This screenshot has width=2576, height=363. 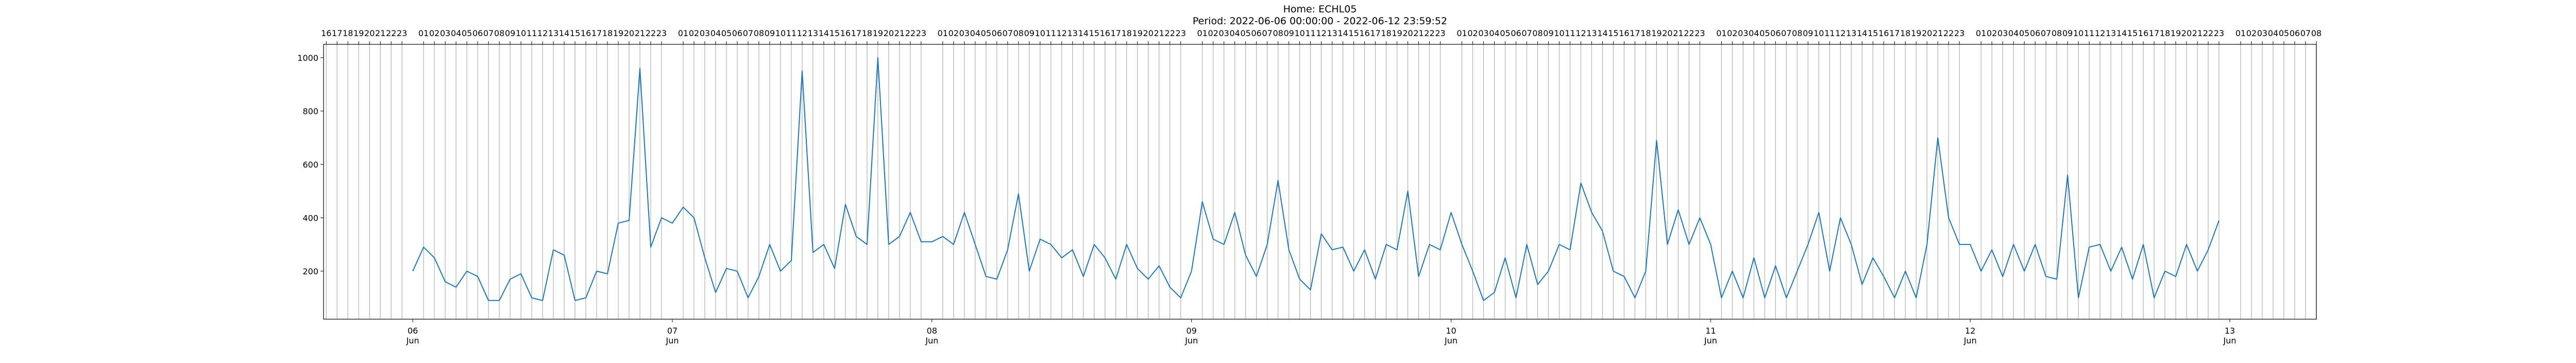 What do you see at coordinates (310, 271) in the screenshot?
I see `y-tick-label: 200` at bounding box center [310, 271].